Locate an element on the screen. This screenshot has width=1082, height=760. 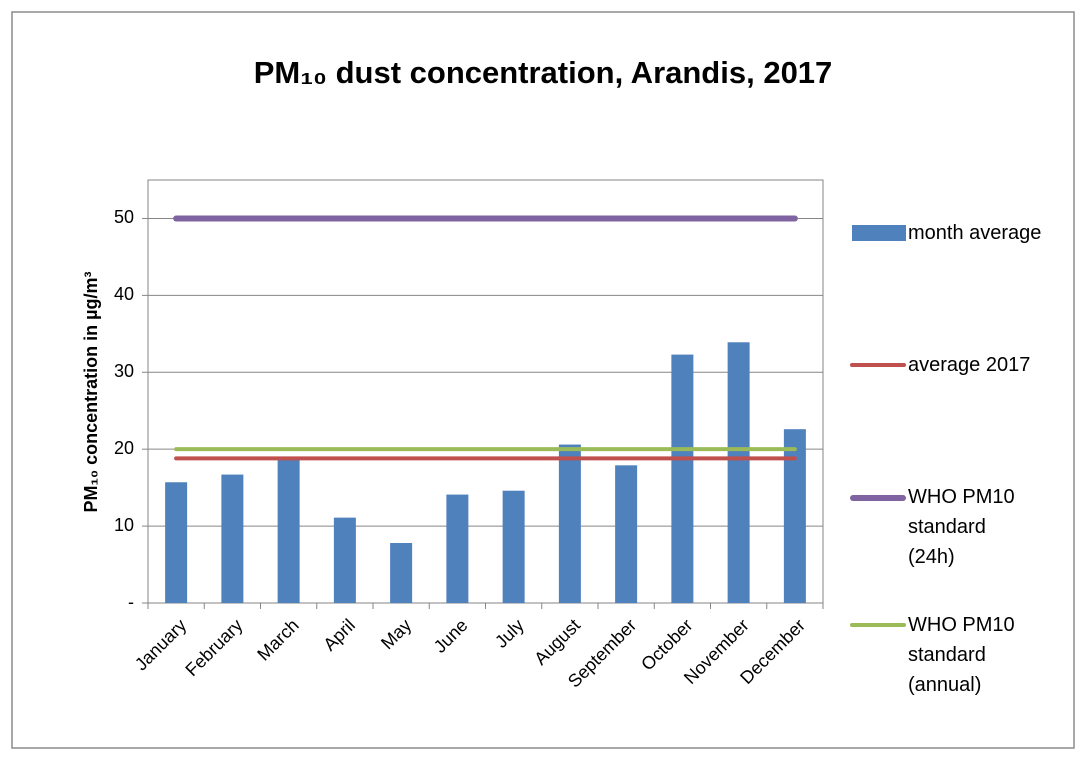
y-tick-label: 30 is located at coordinates (124, 371).